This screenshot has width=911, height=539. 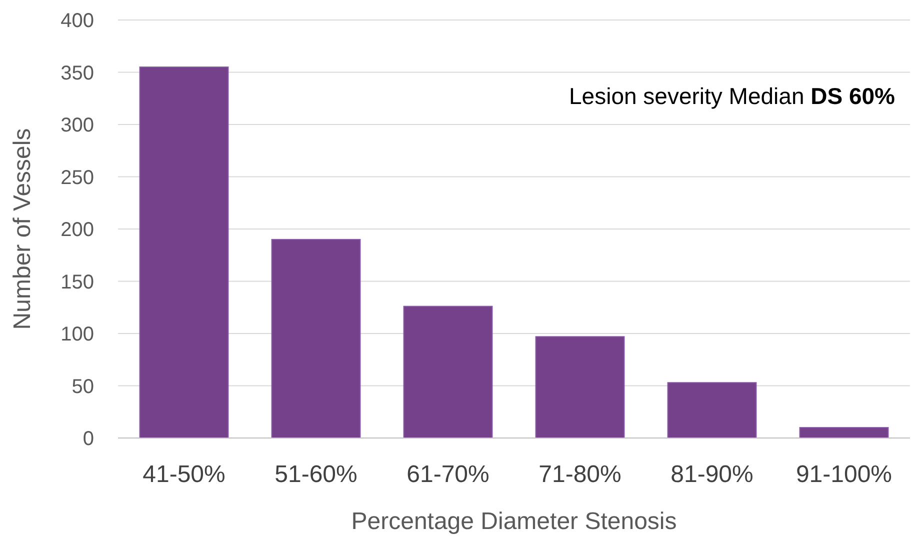 What do you see at coordinates (732, 96) in the screenshot?
I see `annotation: Lesion severity Median DS 60%` at bounding box center [732, 96].